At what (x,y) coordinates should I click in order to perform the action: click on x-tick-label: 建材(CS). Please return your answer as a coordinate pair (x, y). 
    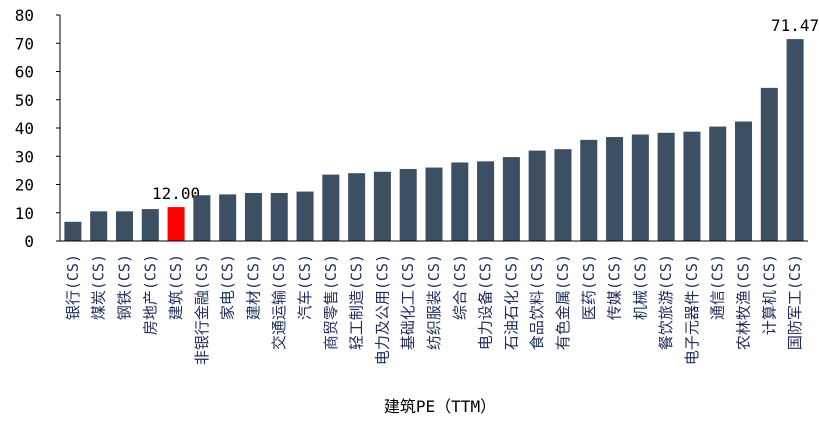
    Looking at the image, I should click on (253, 287).